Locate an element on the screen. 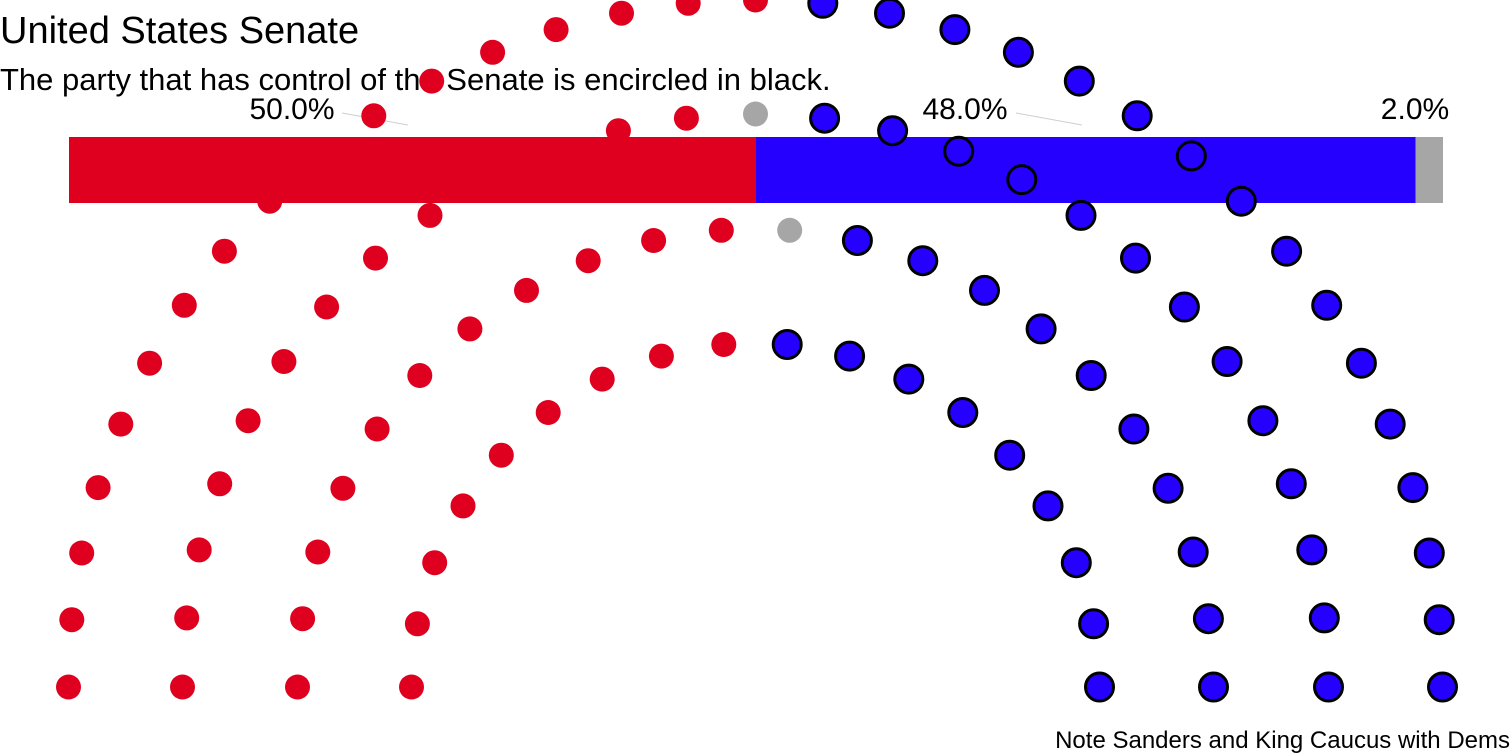 Image resolution: width=1512 pixels, height=756 pixels. share-bar: 50.0% 48.0% 2.0% is located at coordinates (759, 148).